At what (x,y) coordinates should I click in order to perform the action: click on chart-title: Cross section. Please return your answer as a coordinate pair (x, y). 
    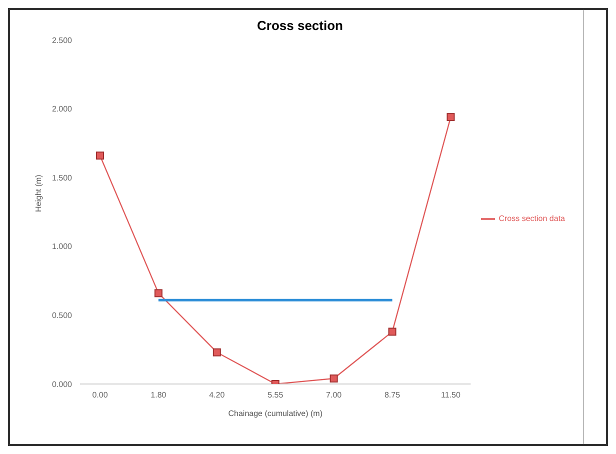
    Looking at the image, I should click on (300, 25).